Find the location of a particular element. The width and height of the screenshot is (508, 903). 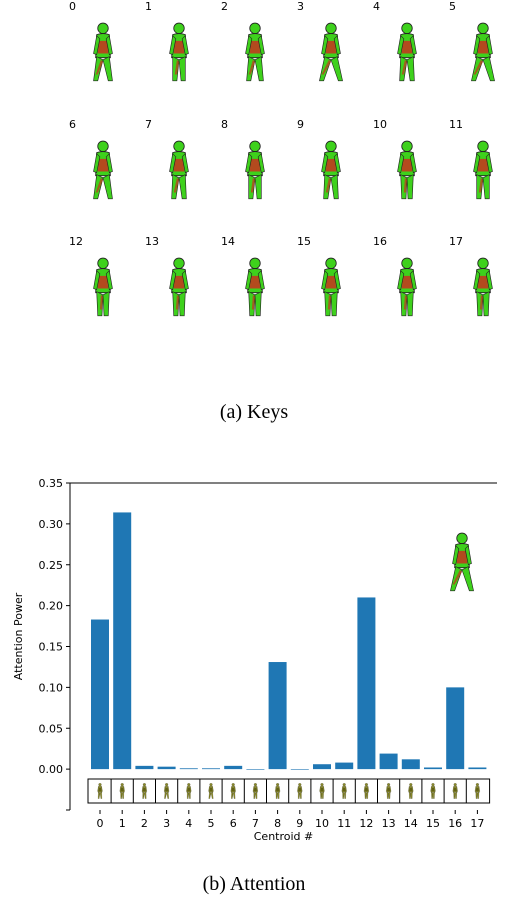

attention-caption: (b) Attention is located at coordinates (254, 884).